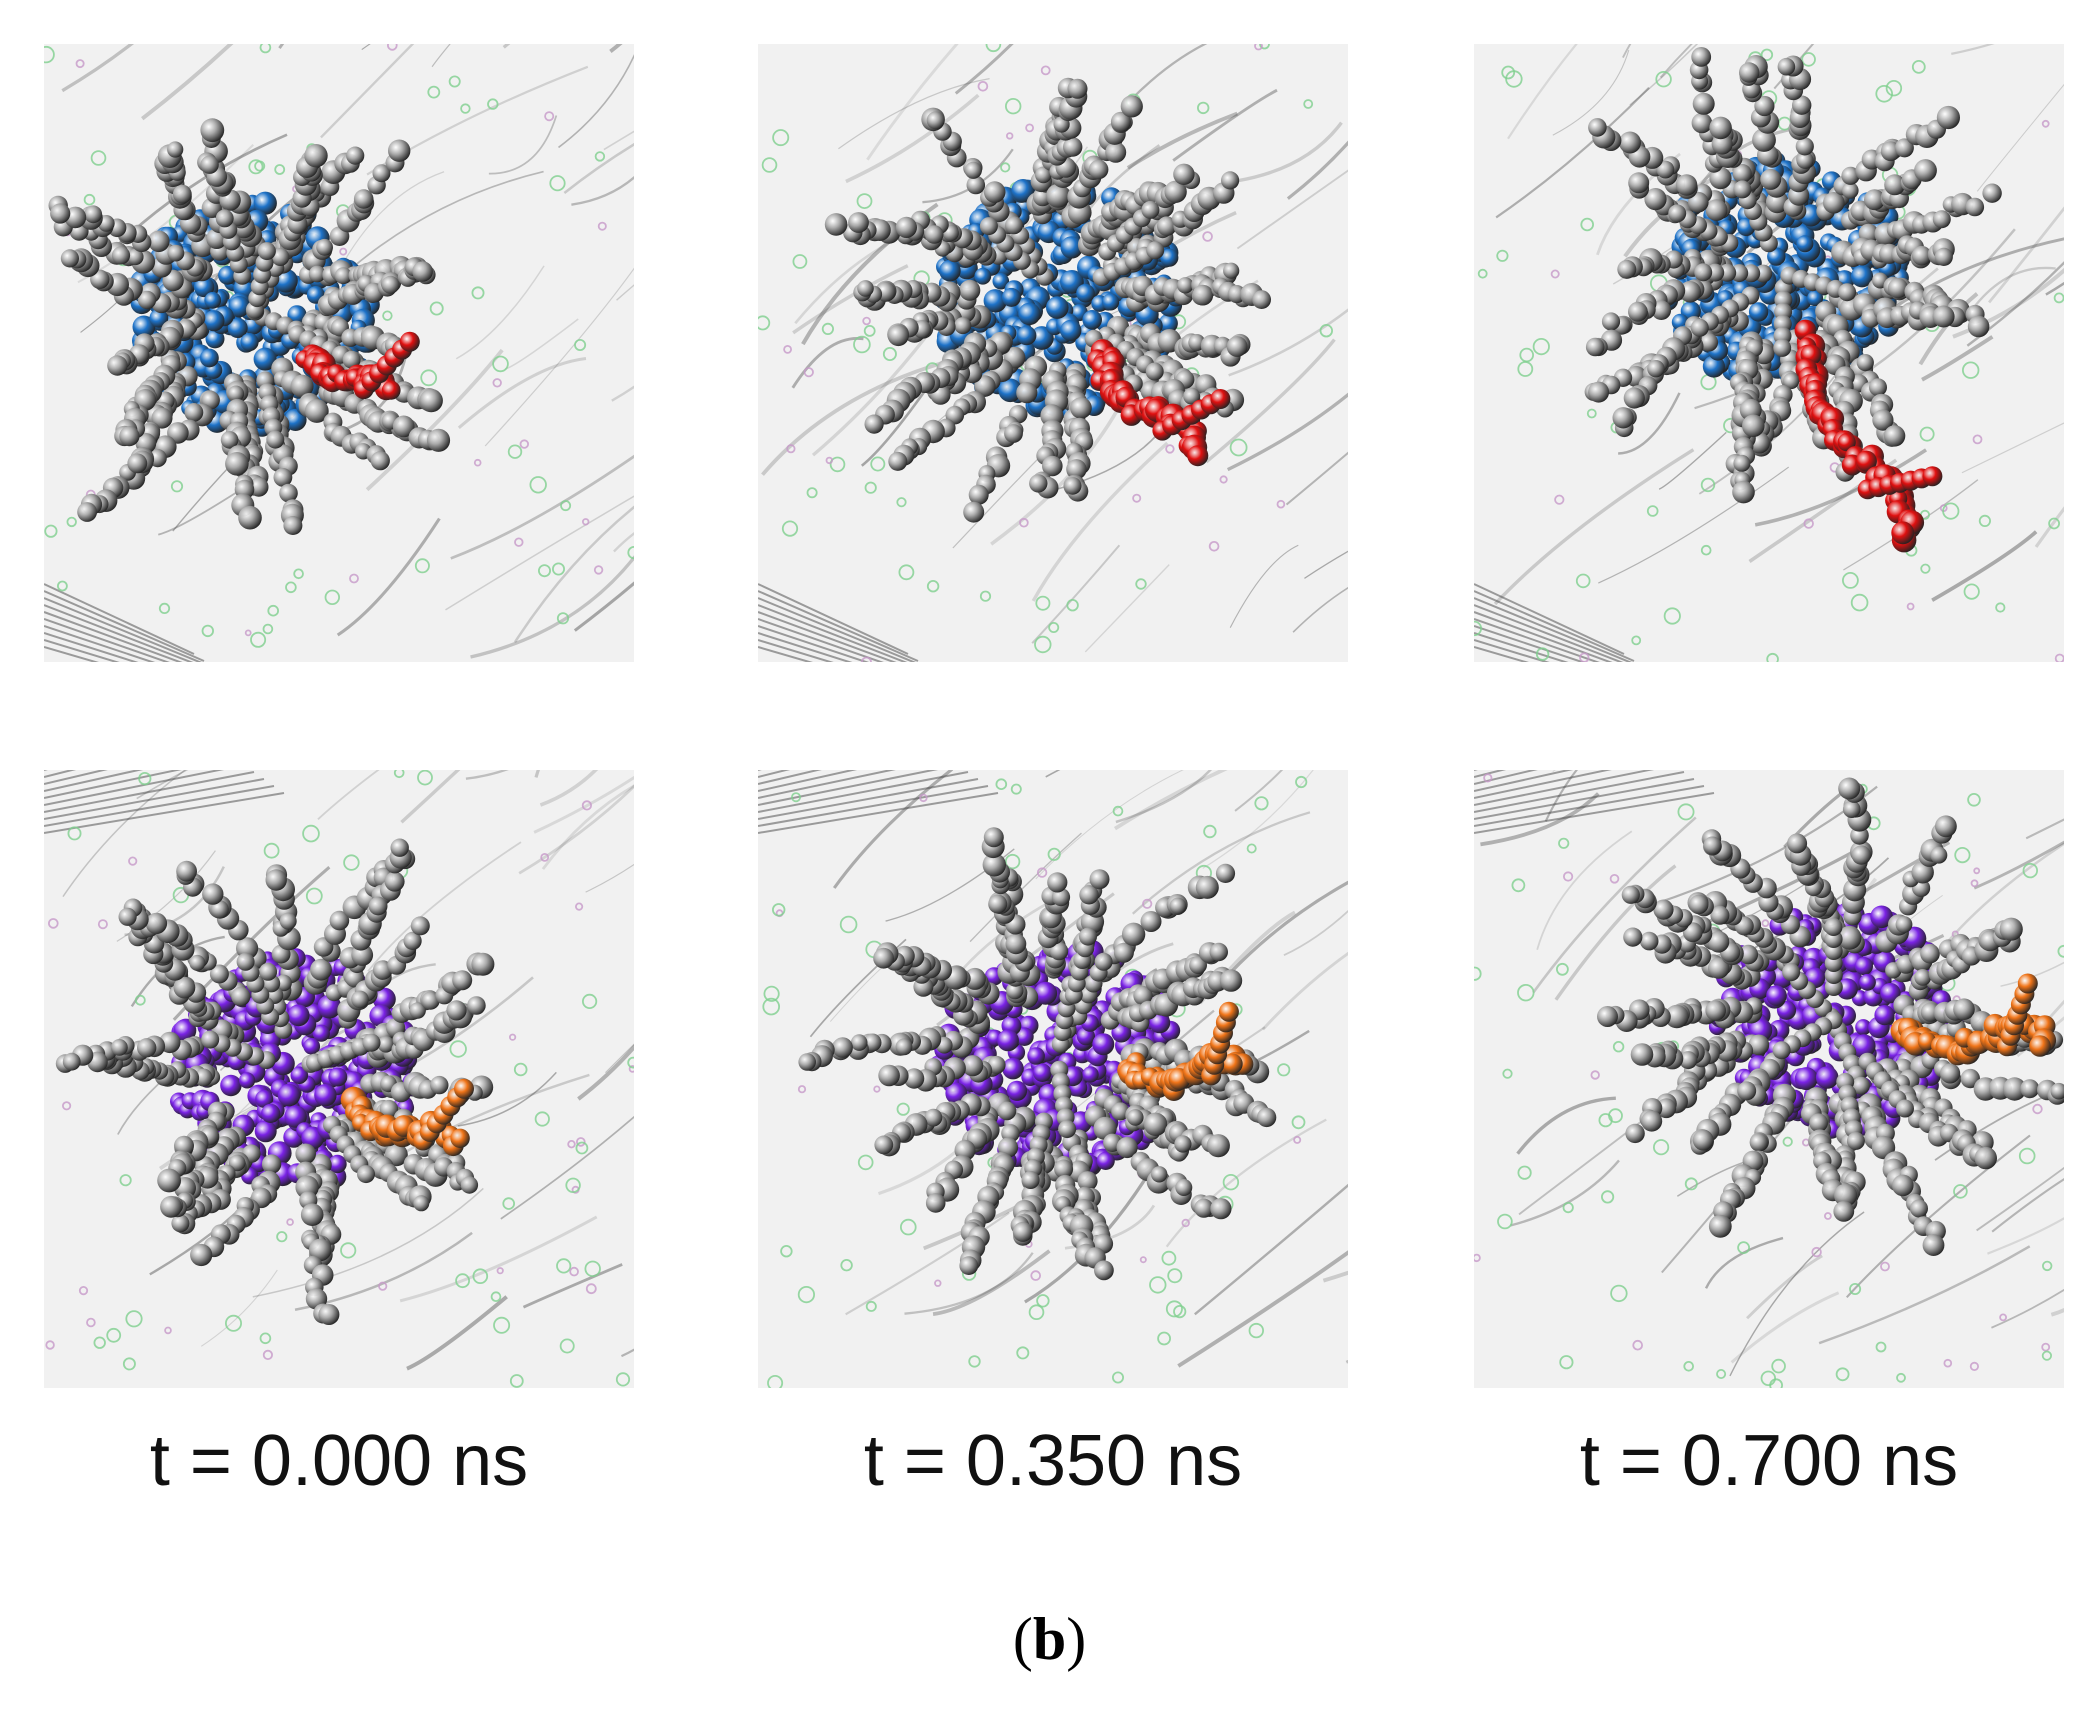 This screenshot has width=2099, height=1728. I want to click on snapshot-top-t0, so click(339, 353).